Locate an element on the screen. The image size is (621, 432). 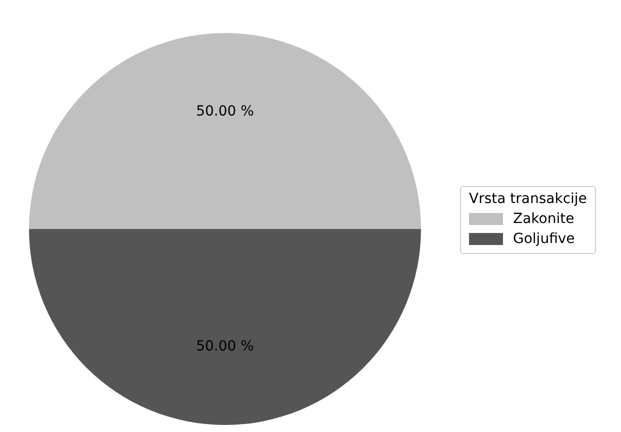
legend-title: Vrsta transakcije is located at coordinates (528, 199).